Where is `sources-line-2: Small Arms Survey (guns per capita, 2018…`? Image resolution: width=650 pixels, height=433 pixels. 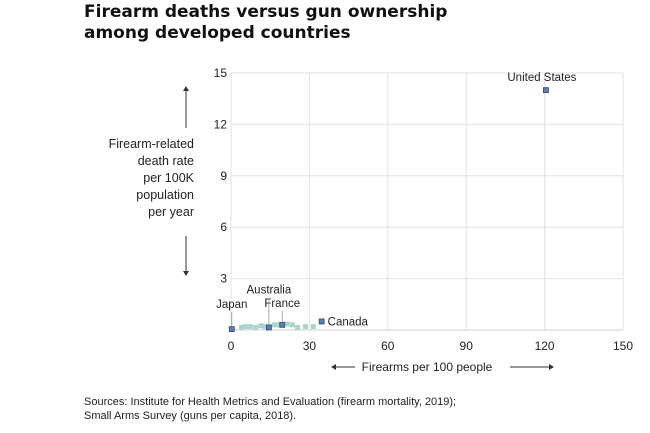
sources-line-2: Small Arms Survey (guns per capita, 2018… is located at coordinates (190, 416).